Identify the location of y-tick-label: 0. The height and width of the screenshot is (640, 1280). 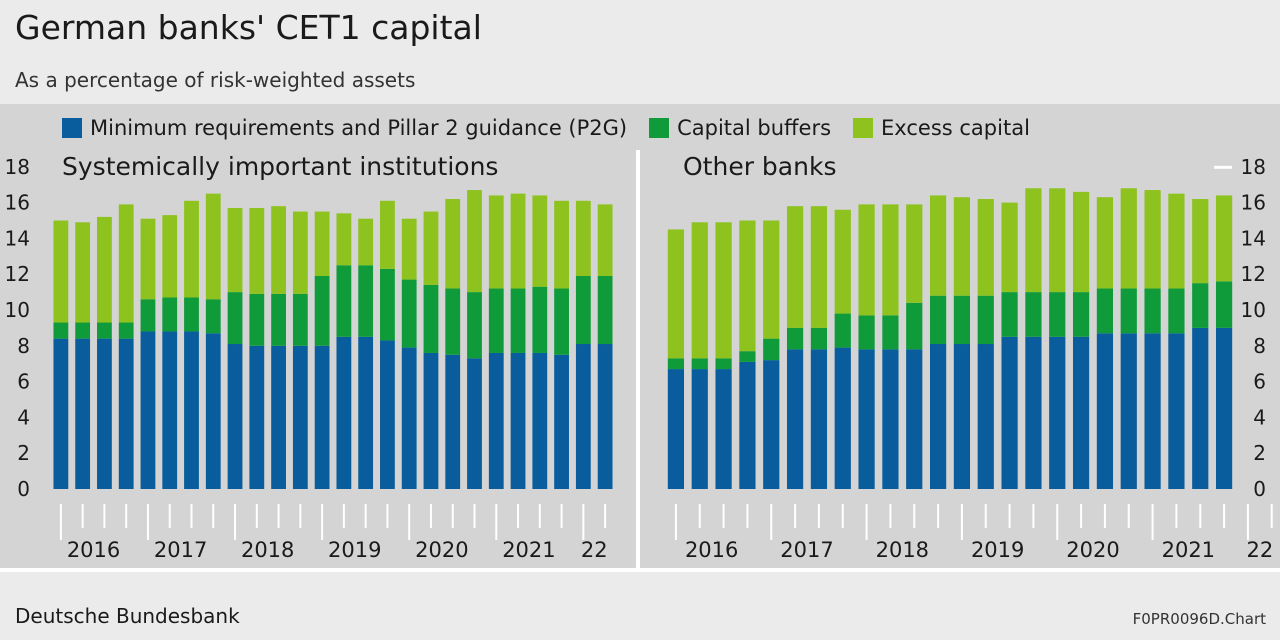
(1259, 489).